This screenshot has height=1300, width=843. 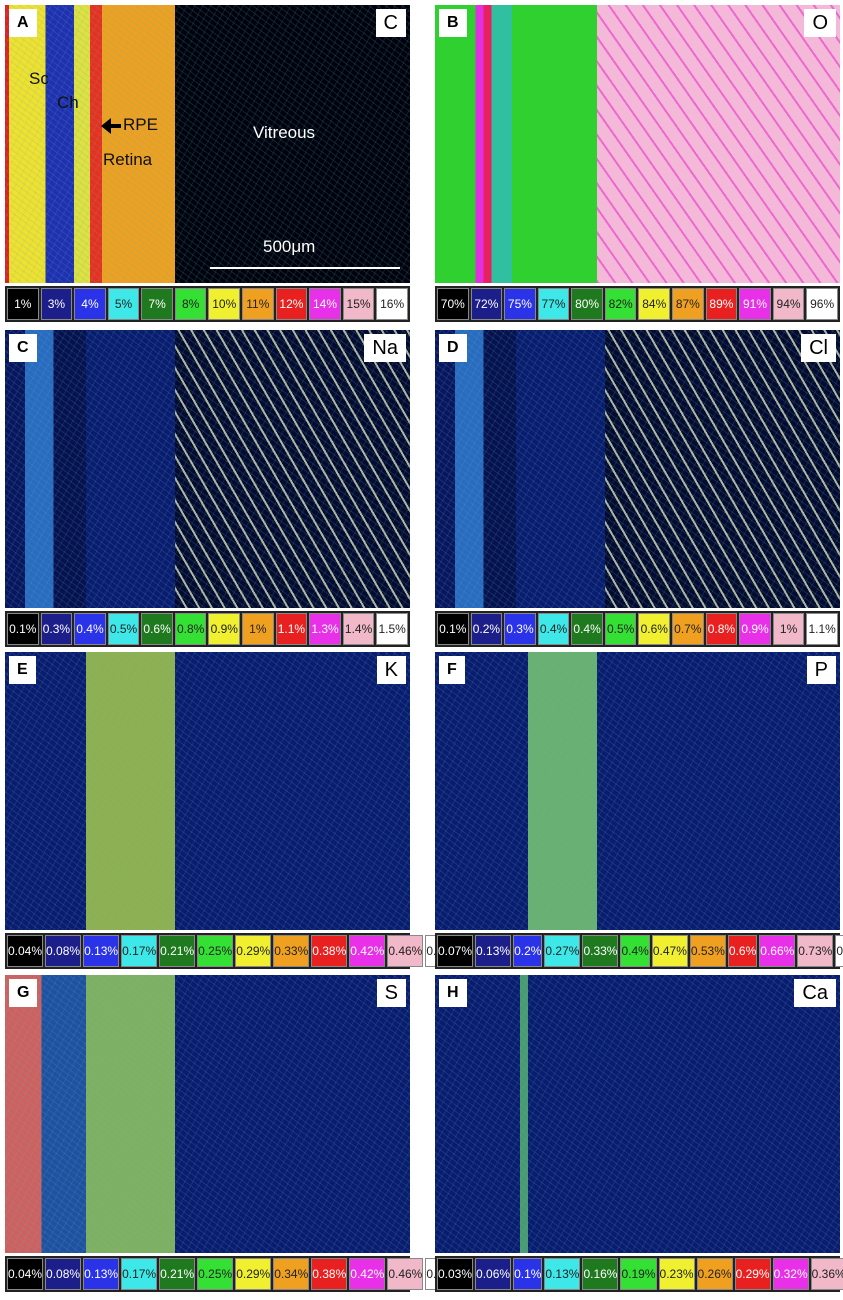 I want to click on legend-entry: 14%, so click(x=325, y=304).